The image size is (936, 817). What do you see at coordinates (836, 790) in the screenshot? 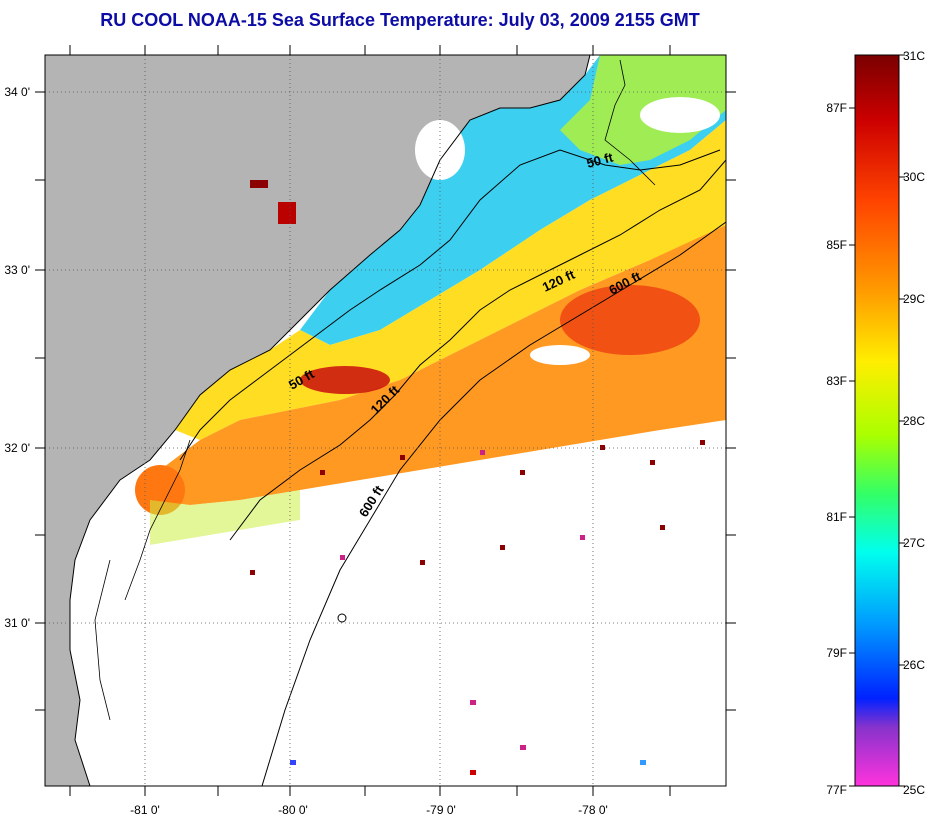
I see `colorbar-label-77f: 77F` at bounding box center [836, 790].